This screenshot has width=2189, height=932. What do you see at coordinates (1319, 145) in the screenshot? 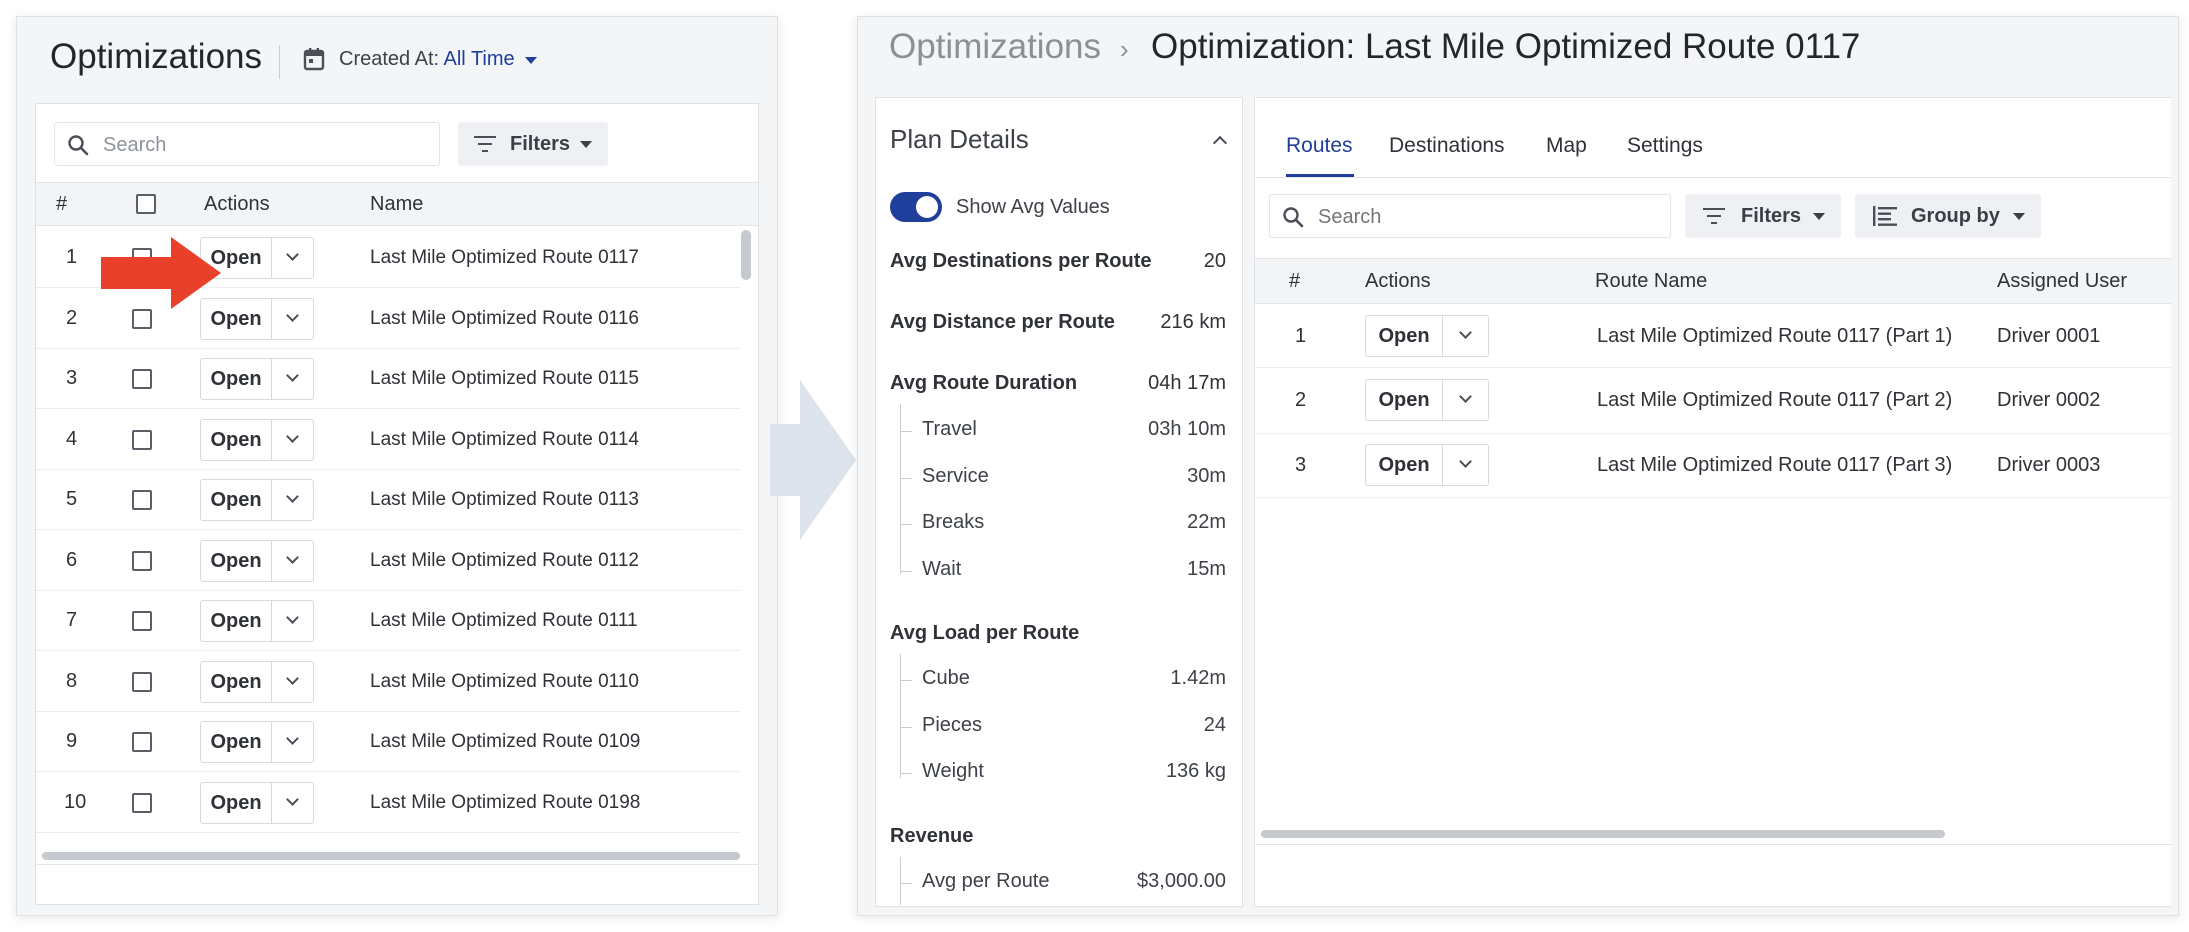
I see `tab-routes: Routes` at bounding box center [1319, 145].